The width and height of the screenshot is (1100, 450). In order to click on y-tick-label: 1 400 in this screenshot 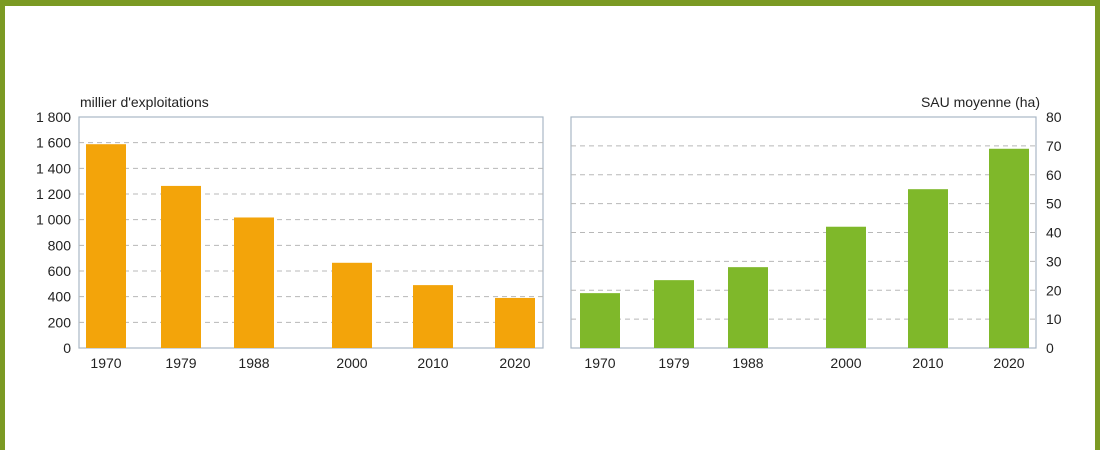, I will do `click(53, 168)`.